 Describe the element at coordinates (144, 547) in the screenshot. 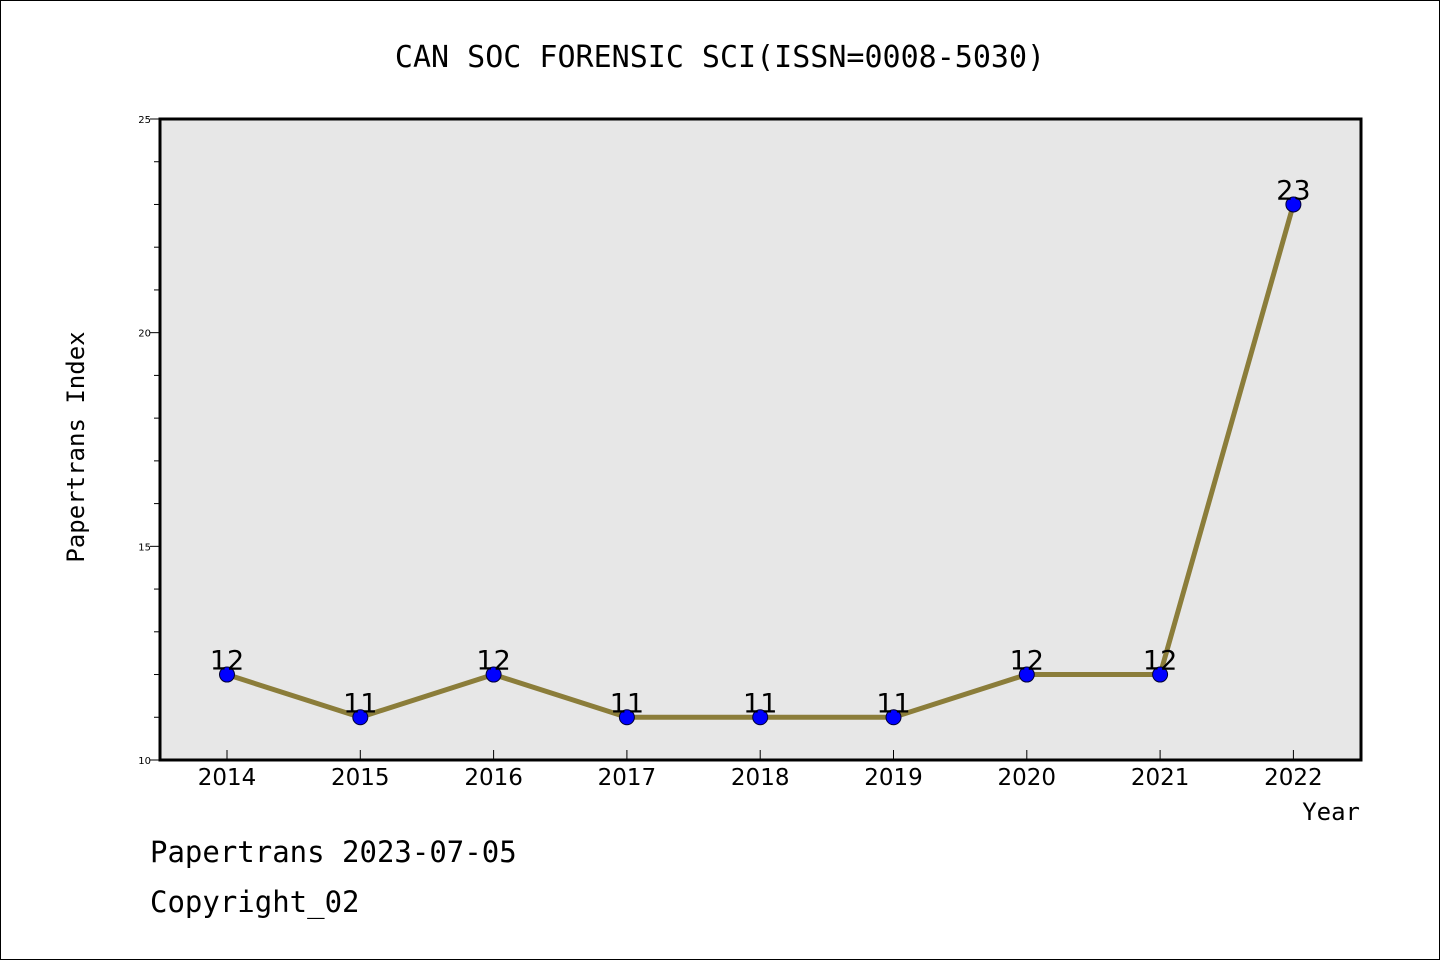

I see `y-tick-label: 15` at that location.